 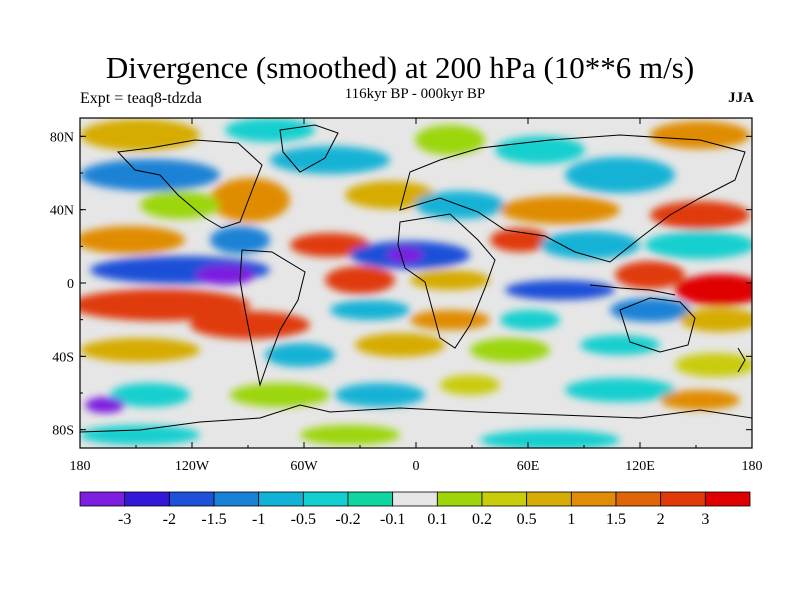 I want to click on colorbar-label: 3, so click(x=705, y=519).